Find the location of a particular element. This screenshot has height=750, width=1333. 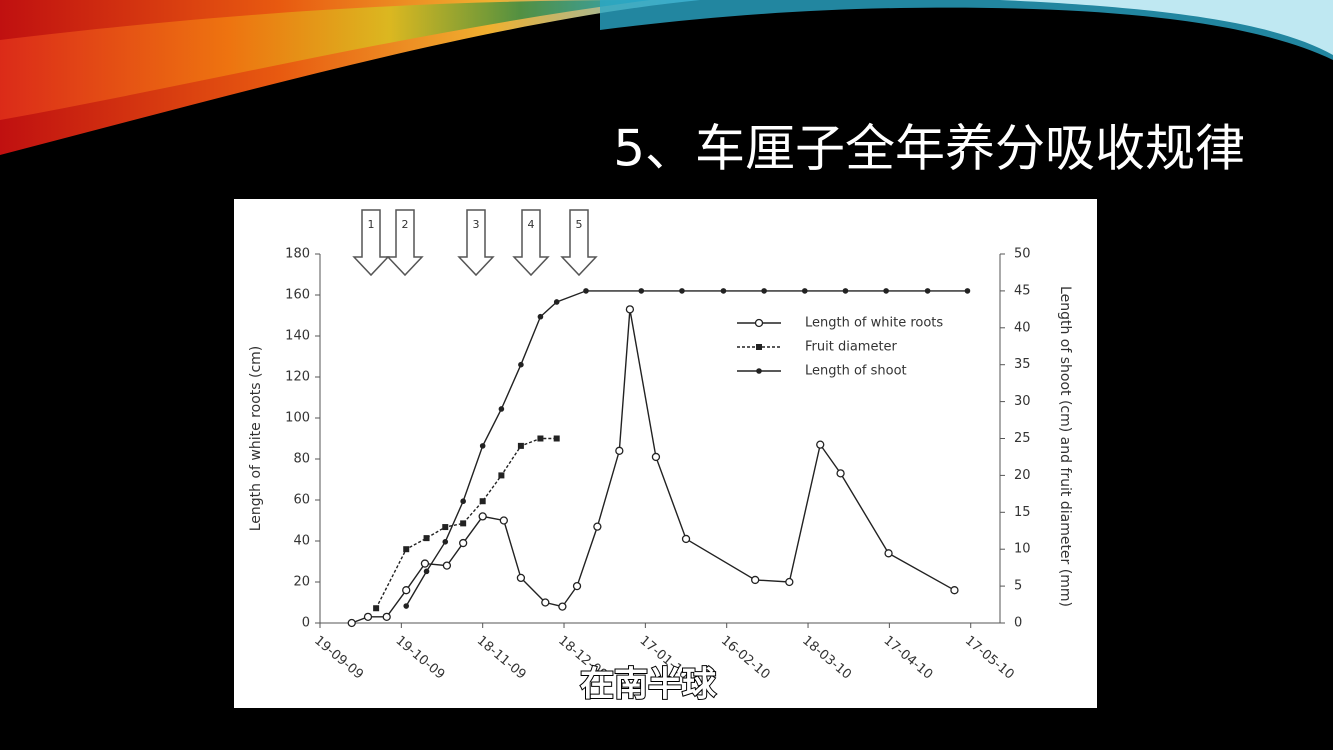

arrow-label: 1 is located at coordinates (371, 224).